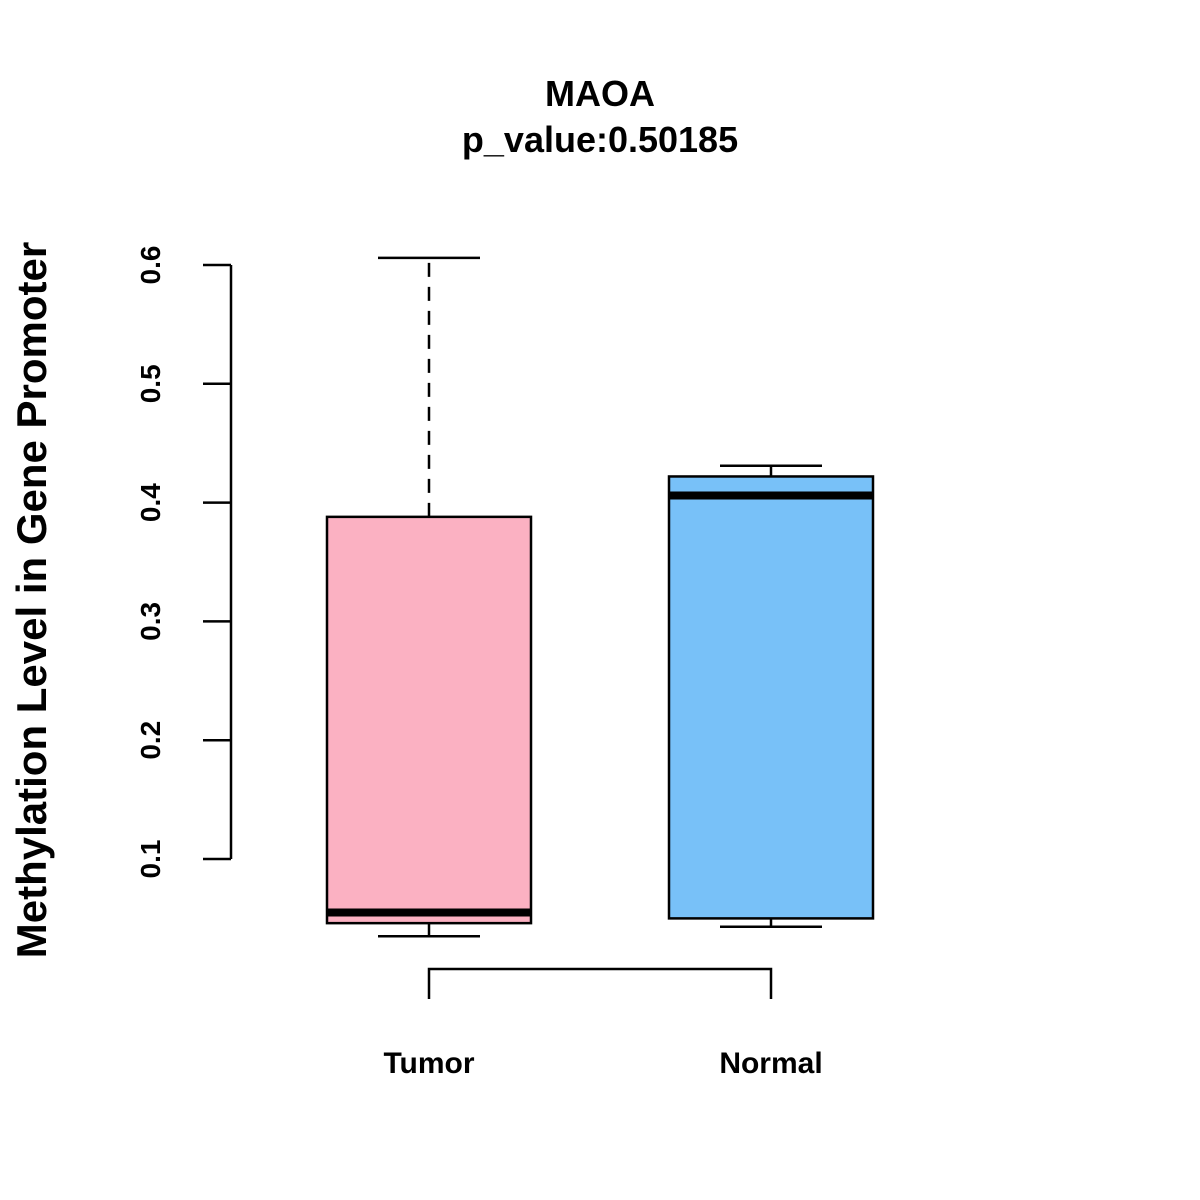 This screenshot has height=1200, width=1200. I want to click on box-tumor, so click(429, 597).